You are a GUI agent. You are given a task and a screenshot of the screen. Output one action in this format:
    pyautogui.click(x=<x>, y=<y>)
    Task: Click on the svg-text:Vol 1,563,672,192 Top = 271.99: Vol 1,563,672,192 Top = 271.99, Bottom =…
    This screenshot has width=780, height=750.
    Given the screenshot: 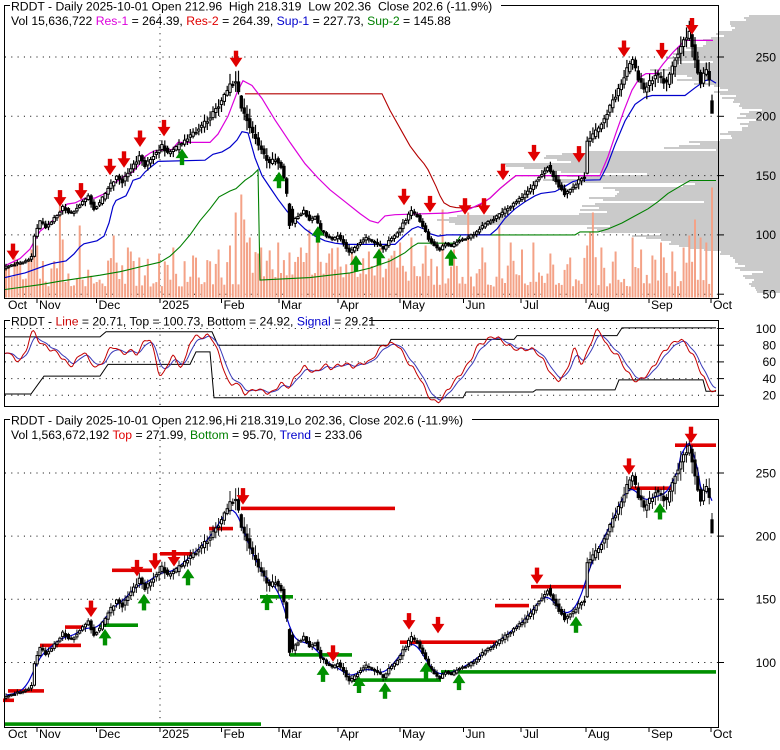 What is the action you would take?
    pyautogui.click(x=186, y=435)
    